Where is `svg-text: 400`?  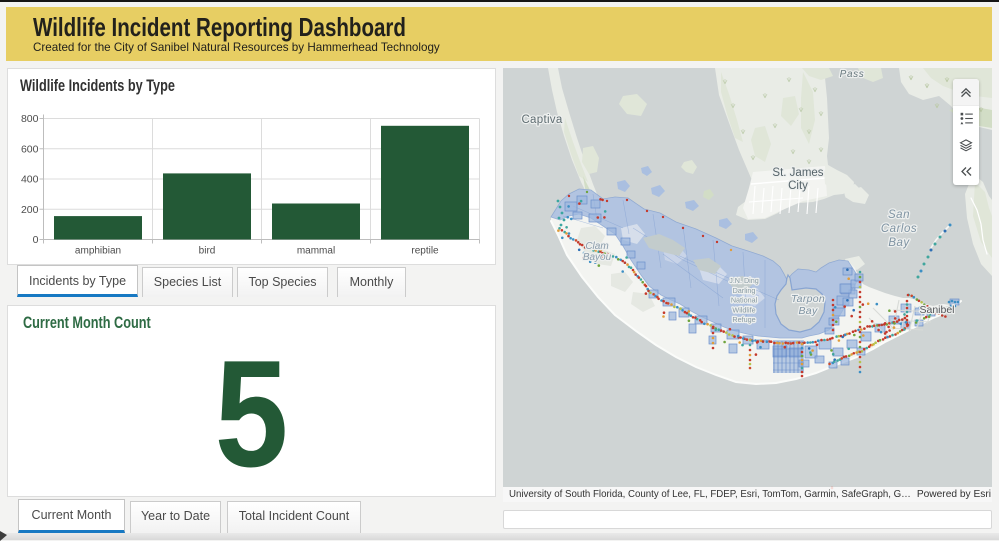
svg-text: 400 is located at coordinates (30, 180).